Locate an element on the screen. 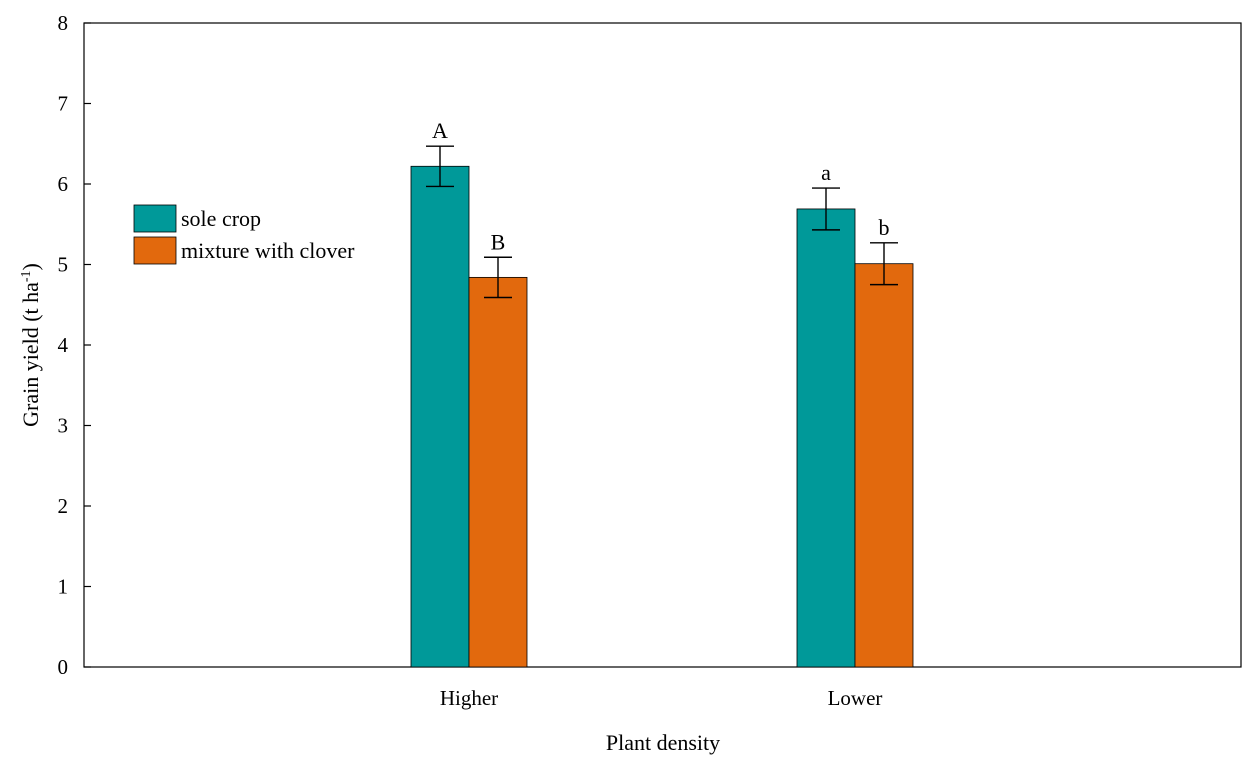  y-tick-label: 7 is located at coordinates (63, 104).